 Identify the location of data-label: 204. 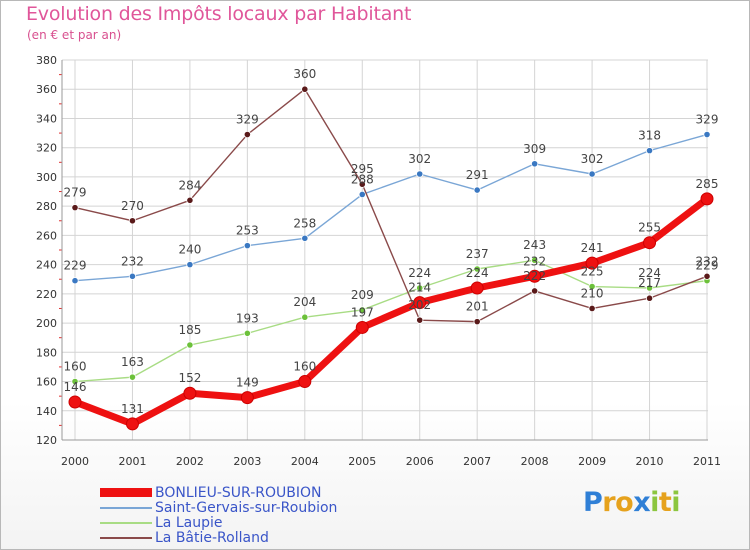
(304, 302).